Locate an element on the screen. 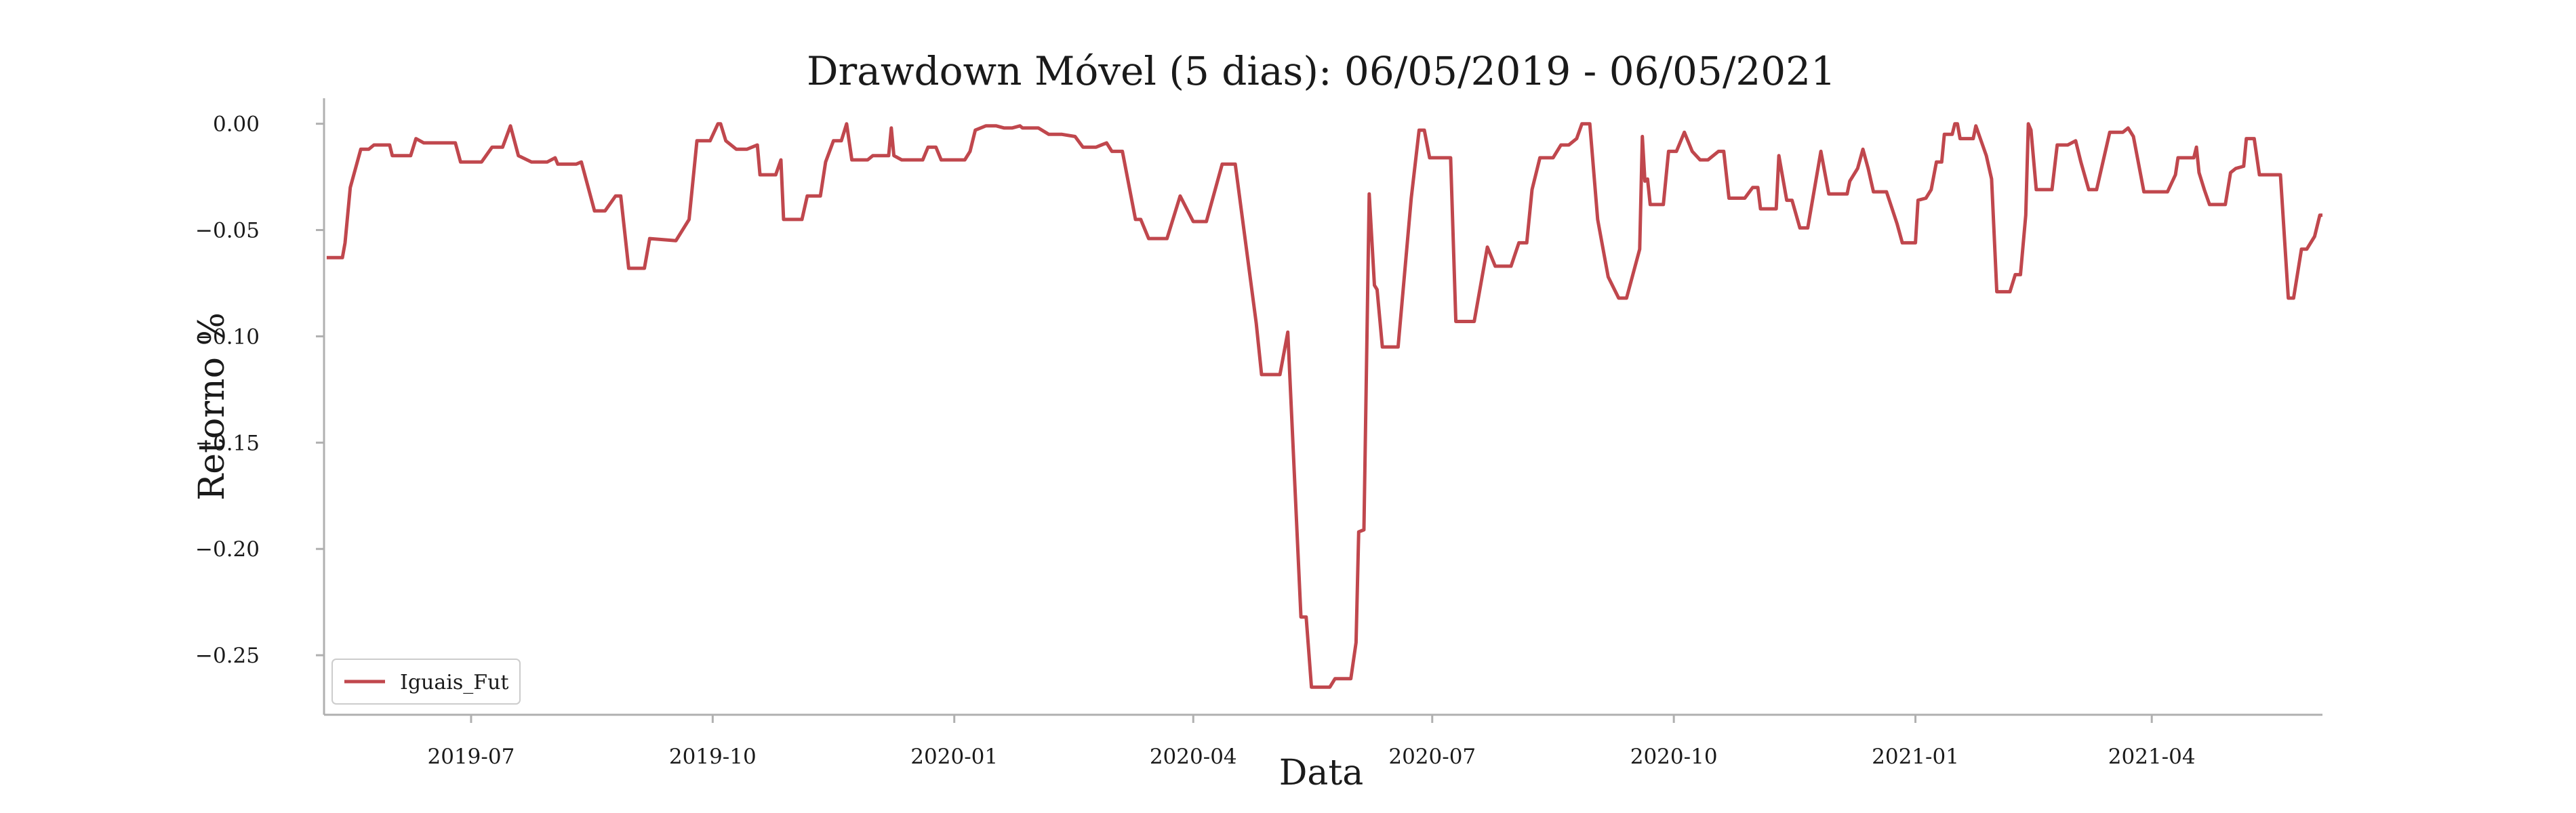 This screenshot has width=2576, height=813. x-tick-label: 2020-01 is located at coordinates (954, 757).